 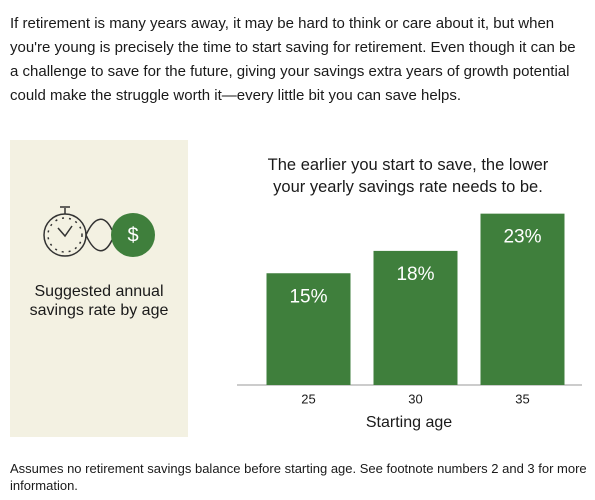 I want to click on x-axis-label: Starting age, so click(x=409, y=422).